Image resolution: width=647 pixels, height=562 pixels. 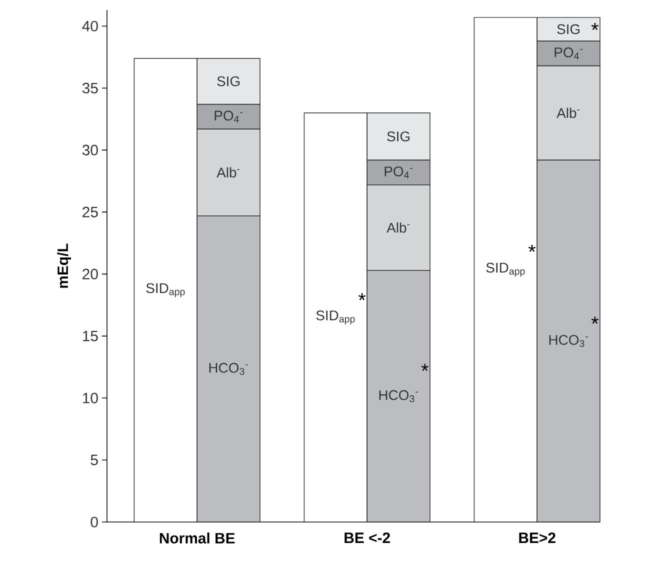 What do you see at coordinates (90, 274) in the screenshot?
I see `y-tick-label: 20` at bounding box center [90, 274].